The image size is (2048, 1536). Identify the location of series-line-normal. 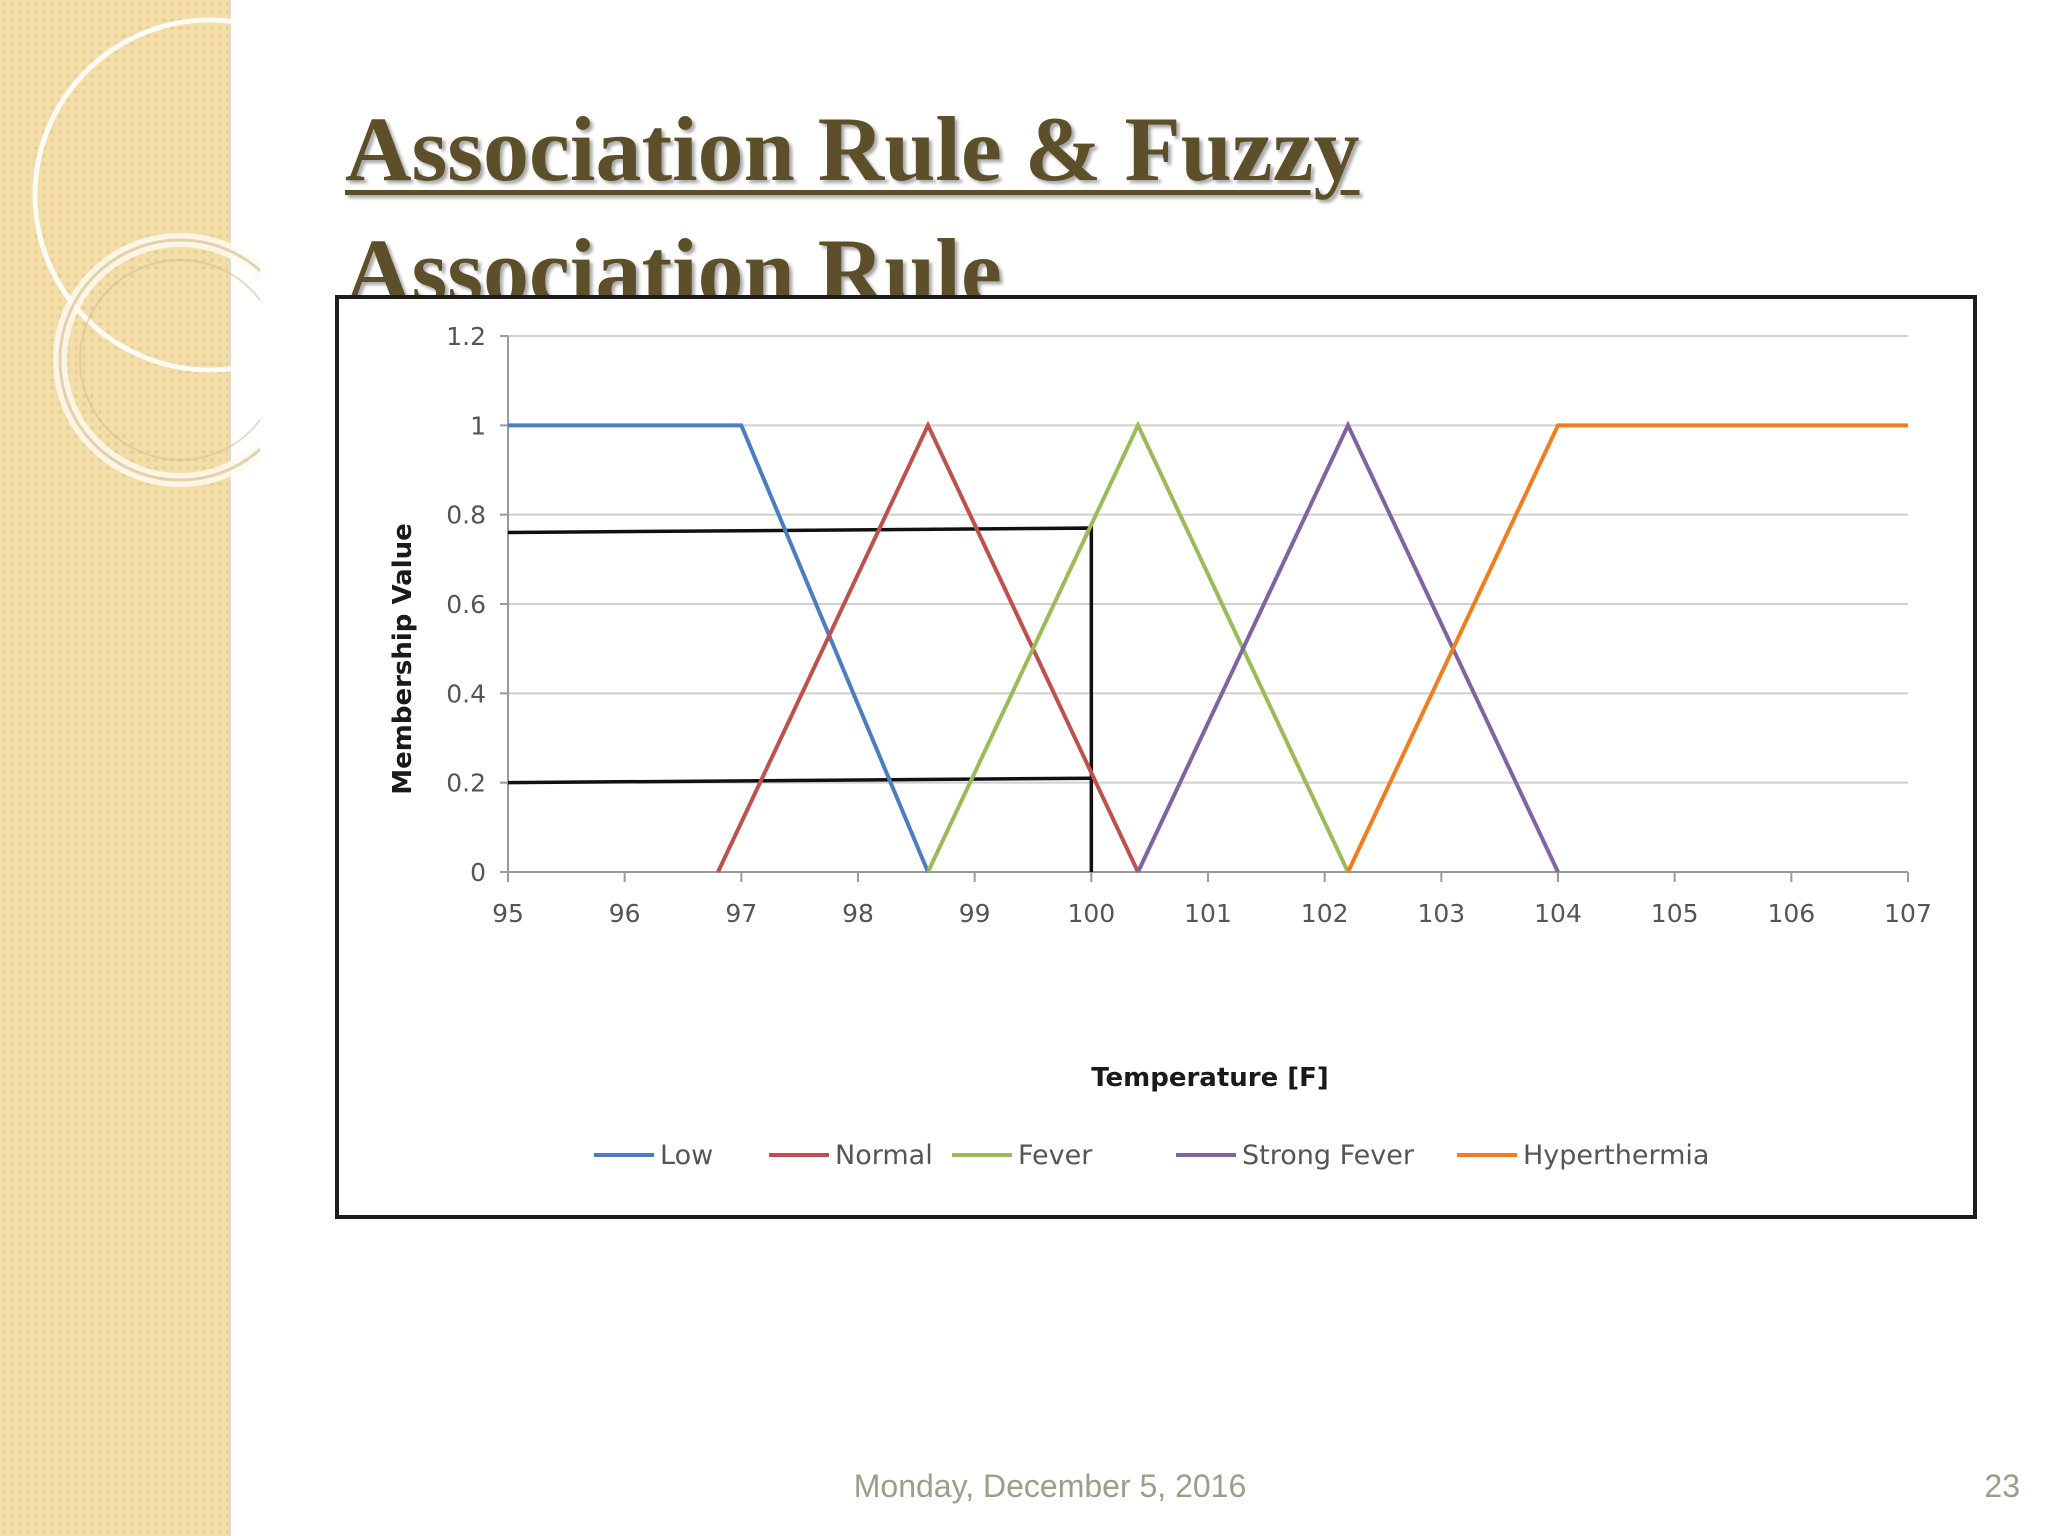
(928, 646).